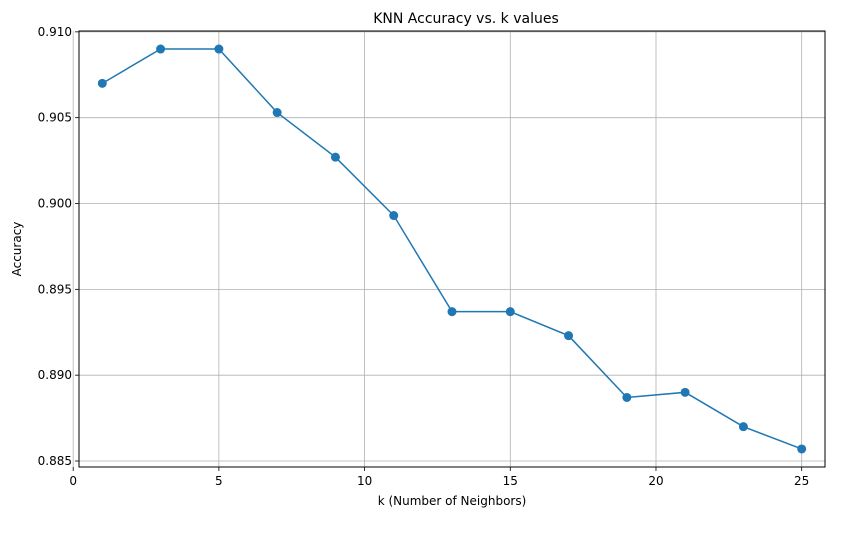 The width and height of the screenshot is (863, 547). I want to click on y-axis: 0.885 0.890 0.895 0.900 0.905 0.910, so click(58, 246).